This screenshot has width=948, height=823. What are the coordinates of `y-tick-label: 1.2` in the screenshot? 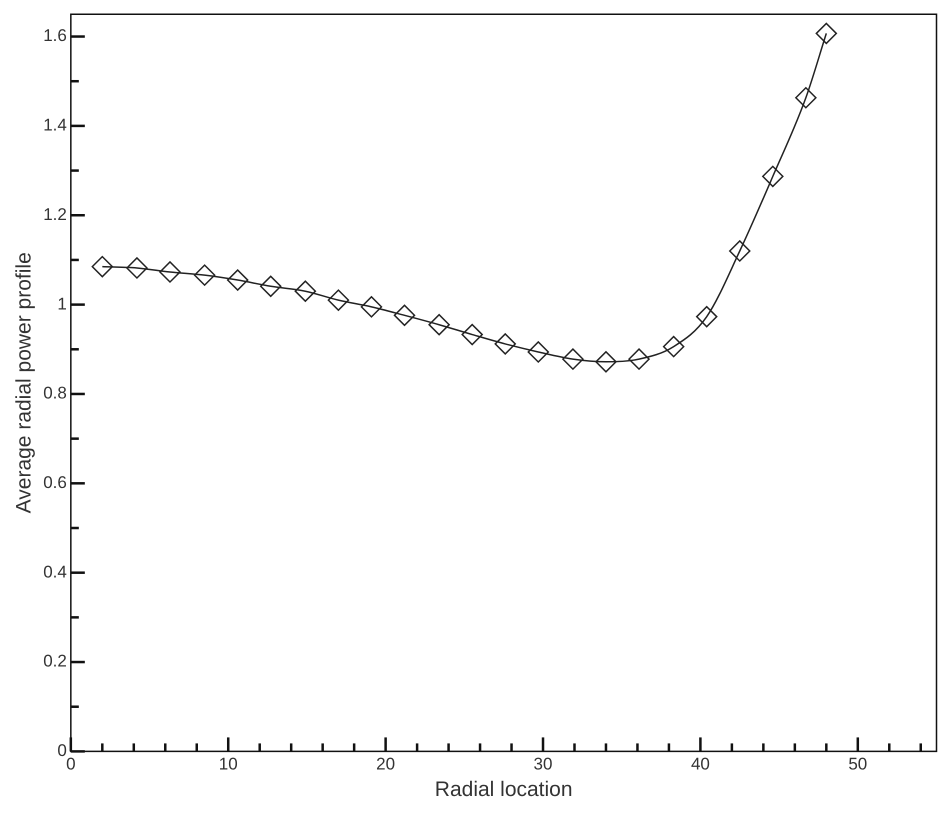 It's located at (55, 214).